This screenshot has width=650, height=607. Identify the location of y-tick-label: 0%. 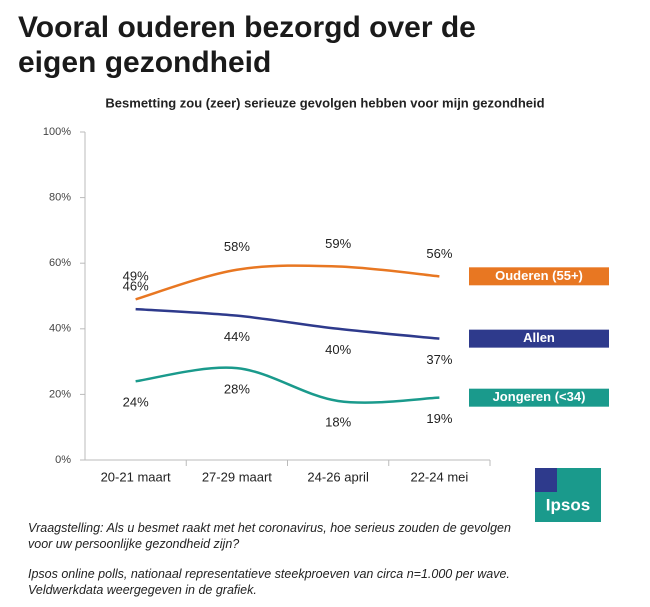
(63, 460).